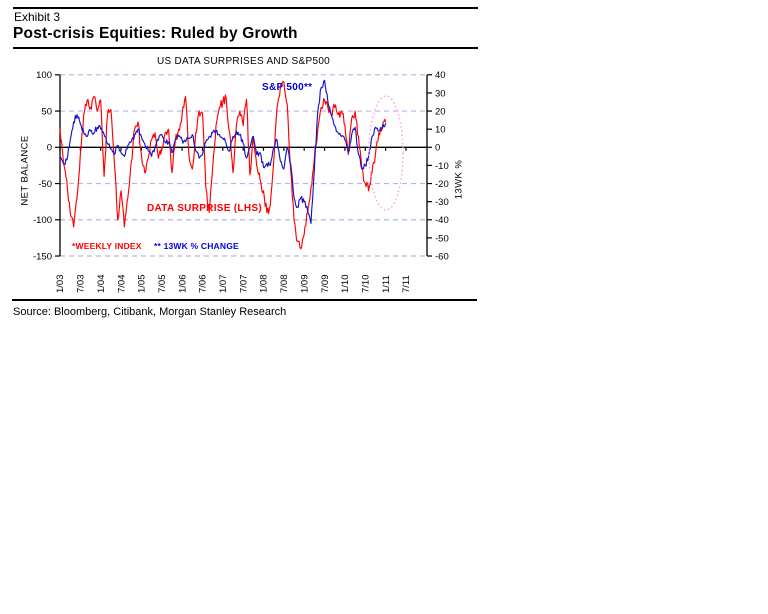 The height and width of the screenshot is (614, 768). I want to click on right-tick-label: 10, so click(440, 130).